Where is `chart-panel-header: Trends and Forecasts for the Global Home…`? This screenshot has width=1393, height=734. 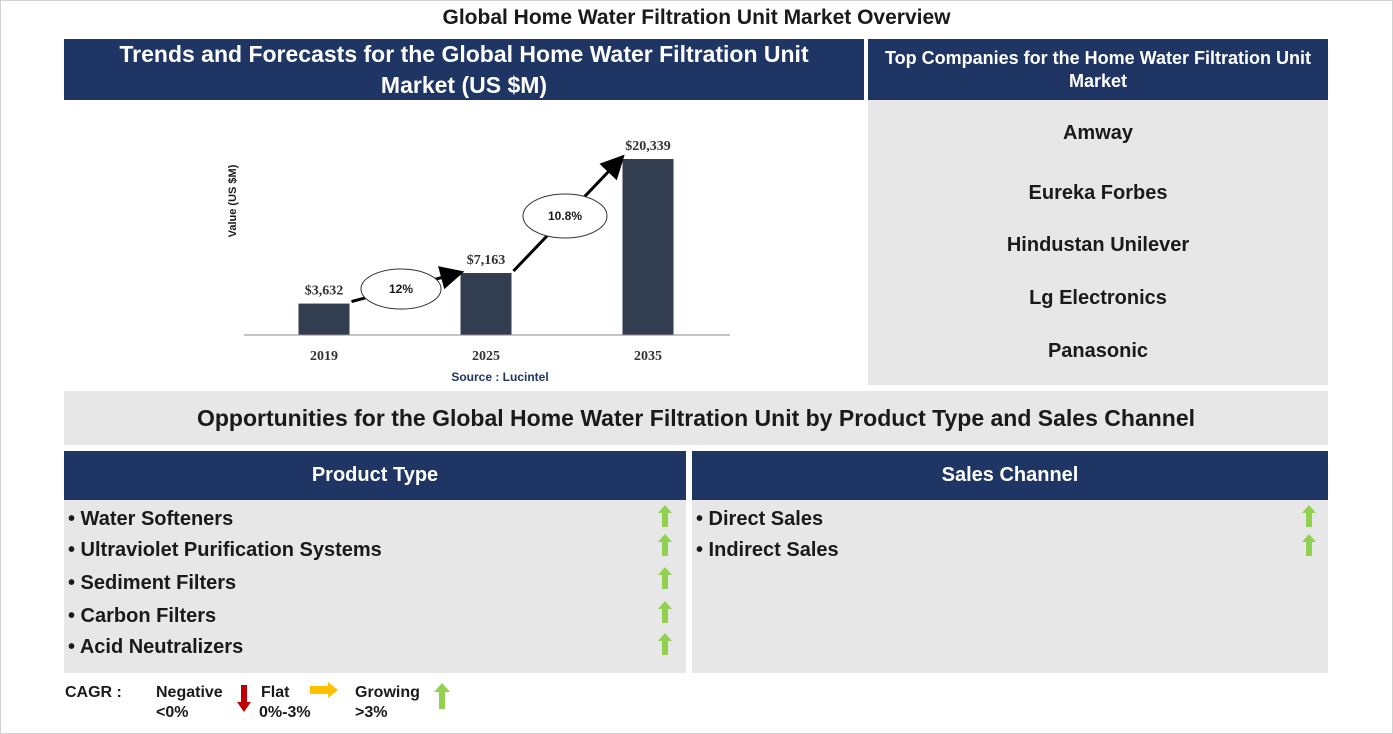 chart-panel-header: Trends and Forecasts for the Global Home… is located at coordinates (464, 69).